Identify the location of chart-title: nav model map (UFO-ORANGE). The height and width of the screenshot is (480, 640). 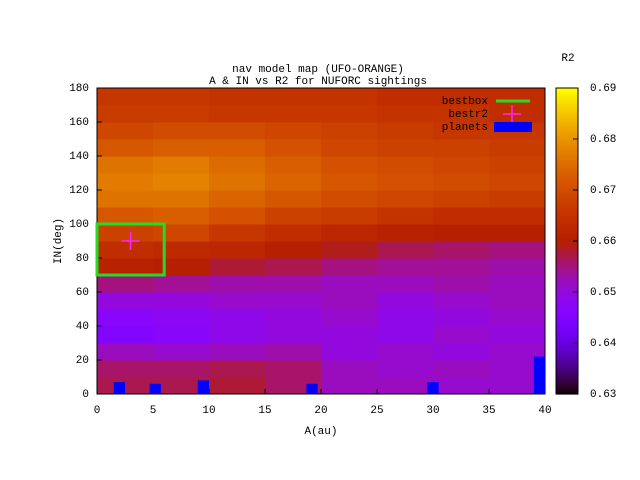
(318, 70).